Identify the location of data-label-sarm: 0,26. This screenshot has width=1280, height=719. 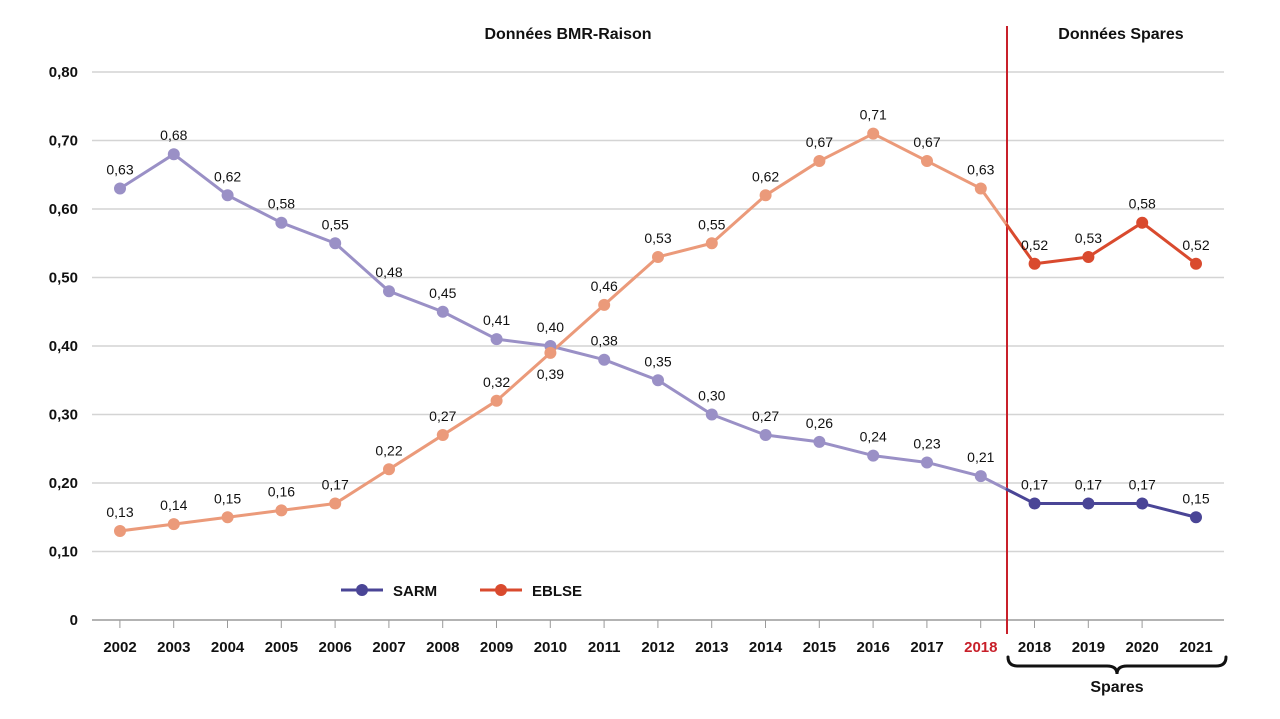
(819, 423).